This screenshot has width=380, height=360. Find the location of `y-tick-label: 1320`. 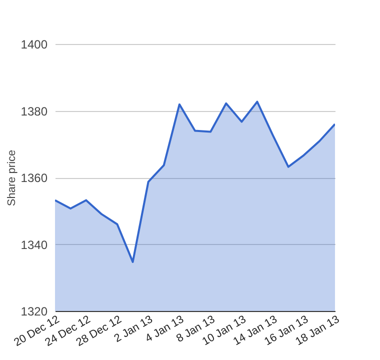

y-tick-label: 1320 is located at coordinates (34, 311).